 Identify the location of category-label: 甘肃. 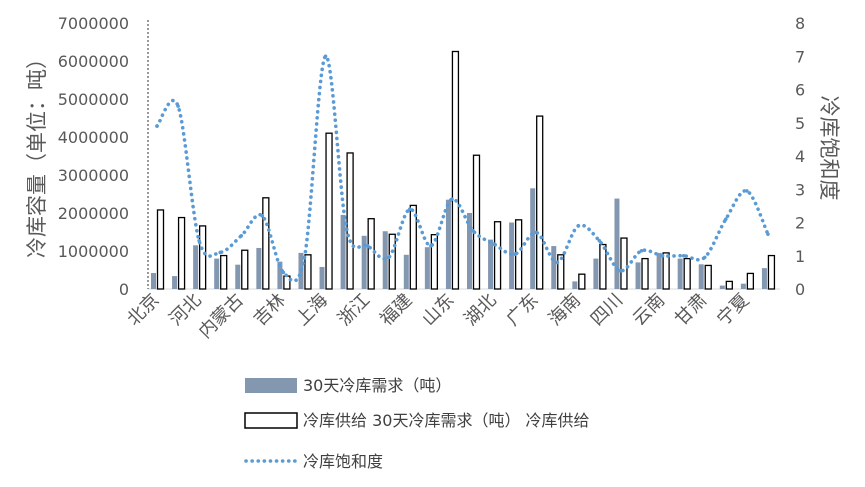
(691, 310).